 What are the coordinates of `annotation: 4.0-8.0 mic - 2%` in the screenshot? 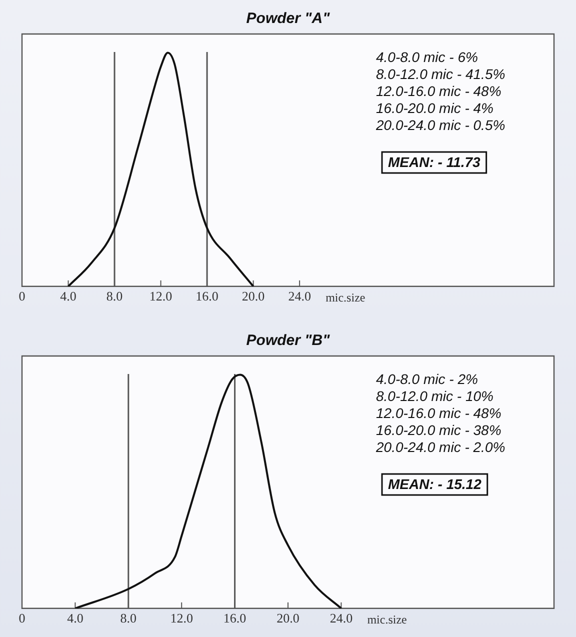 It's located at (427, 379).